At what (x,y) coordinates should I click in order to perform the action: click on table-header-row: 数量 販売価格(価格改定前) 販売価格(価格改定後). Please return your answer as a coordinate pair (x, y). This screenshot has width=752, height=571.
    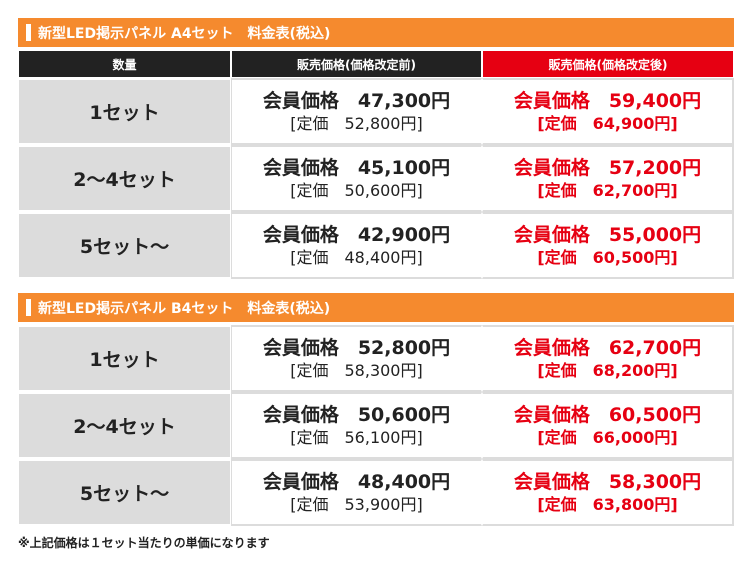
    Looking at the image, I should click on (376, 64).